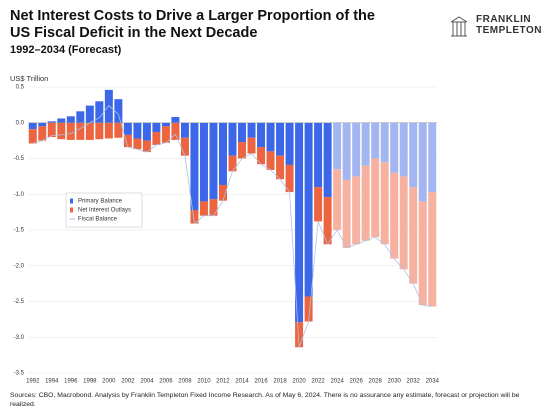 The width and height of the screenshot is (546, 412). I want to click on x-tick-label: 1992, so click(33, 382).